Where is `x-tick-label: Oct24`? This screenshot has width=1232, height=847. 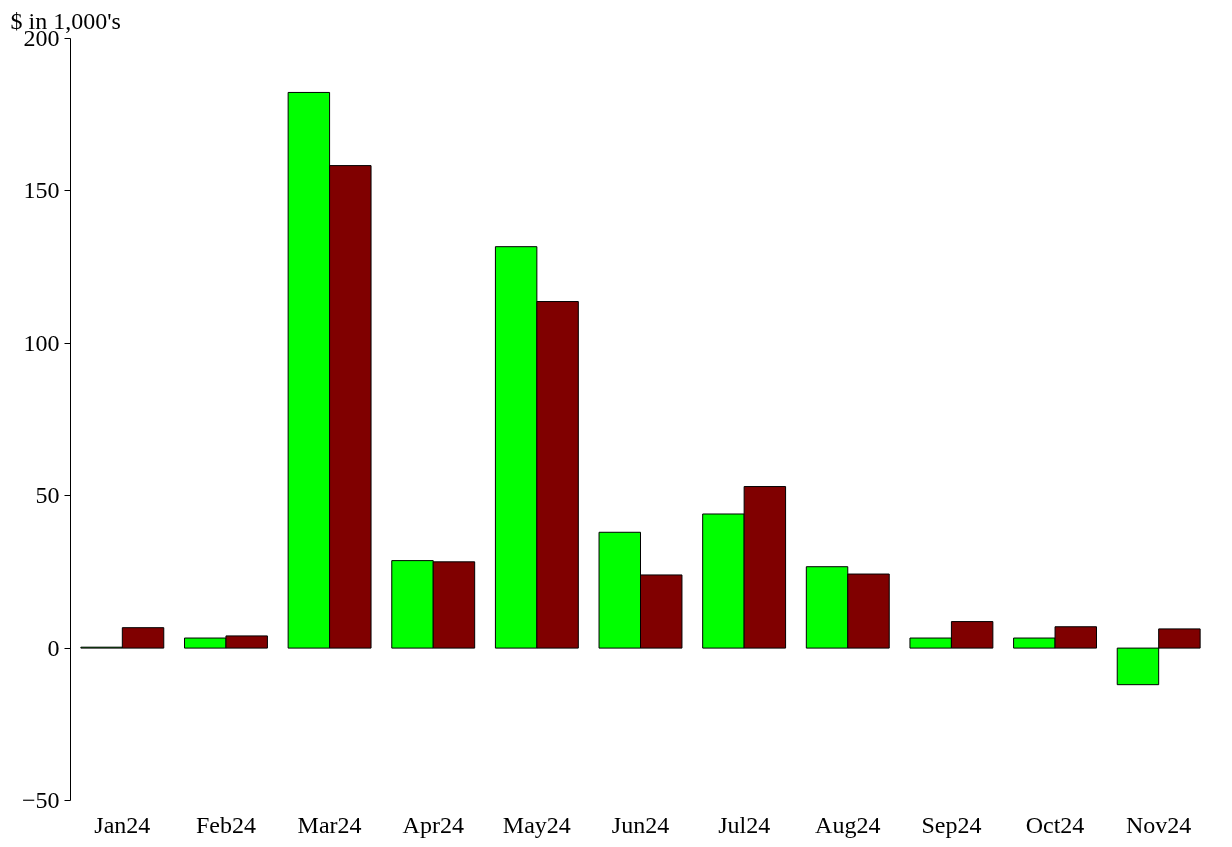 x-tick-label: Oct24 is located at coordinates (1055, 824).